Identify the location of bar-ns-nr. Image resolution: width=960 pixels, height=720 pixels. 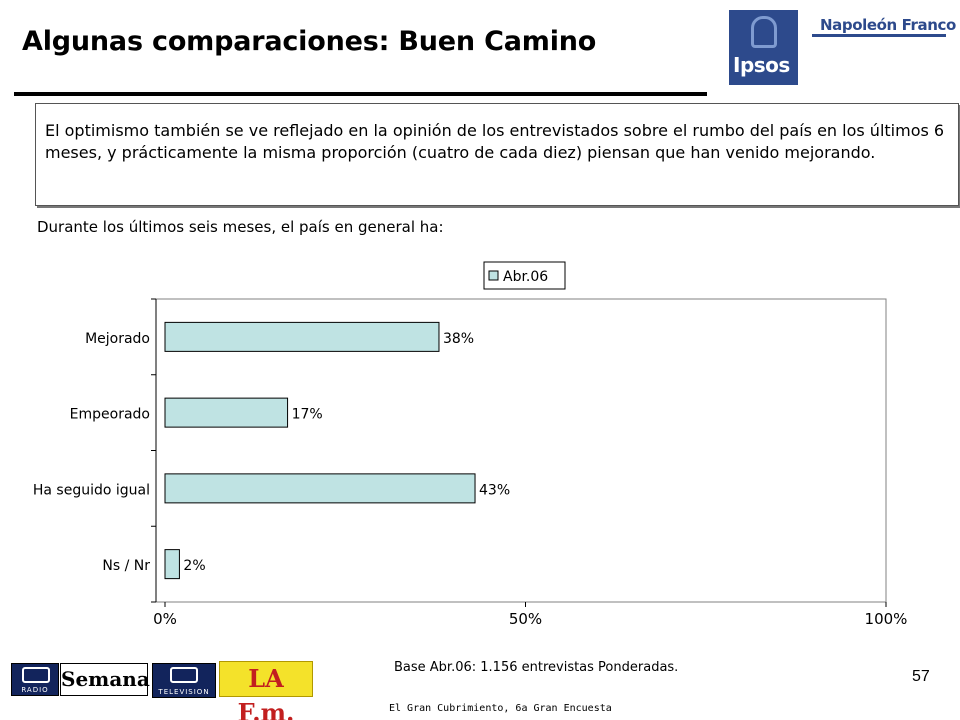
(172, 564).